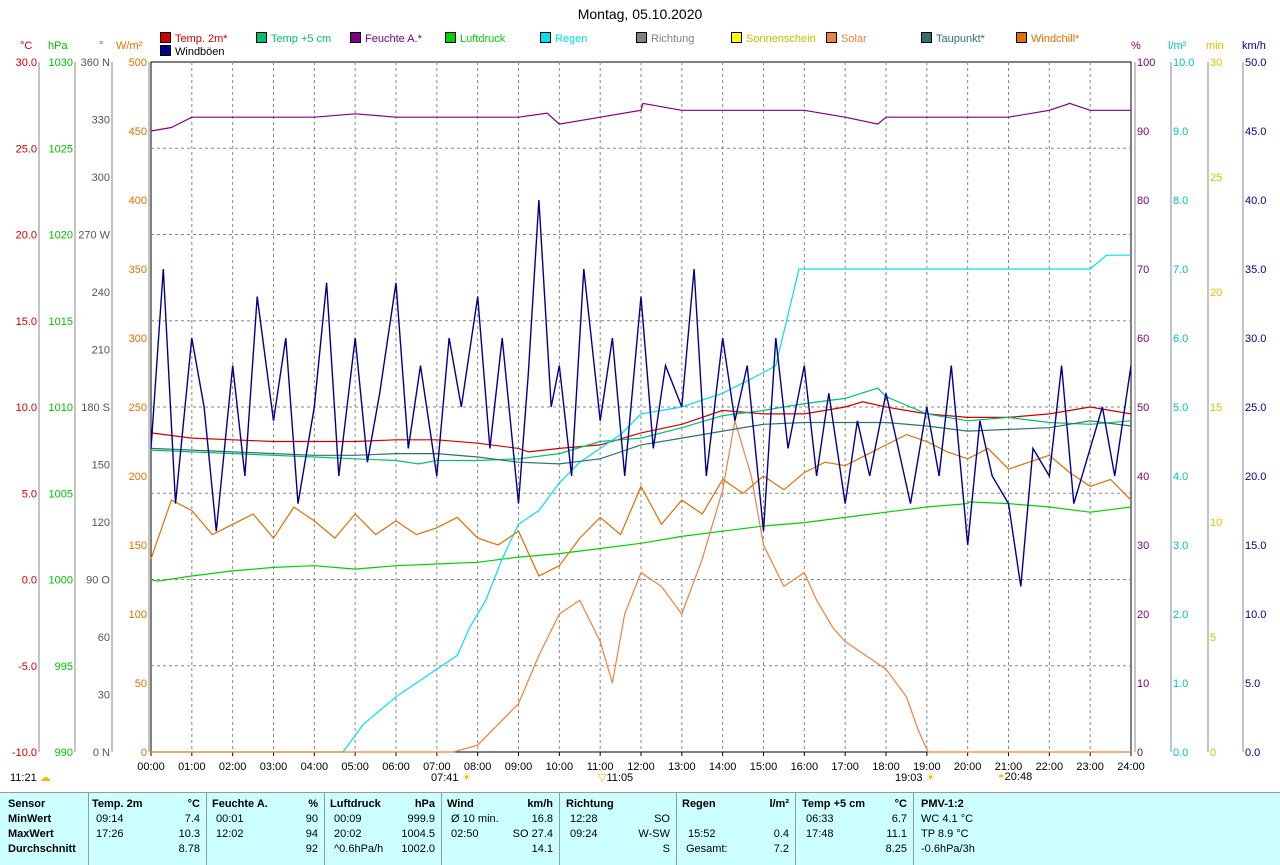 This screenshot has height=865, width=1280. What do you see at coordinates (265, 819) in the screenshot?
I see `stats-cell-row: 00:01 90` at bounding box center [265, 819].